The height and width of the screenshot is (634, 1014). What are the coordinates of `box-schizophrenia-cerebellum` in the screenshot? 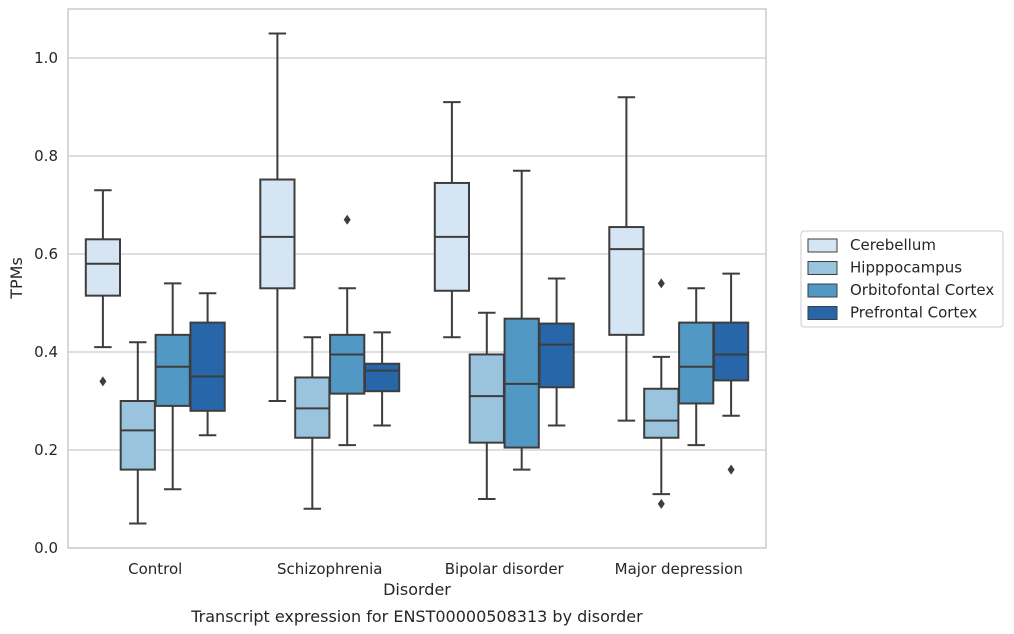 It's located at (277, 217).